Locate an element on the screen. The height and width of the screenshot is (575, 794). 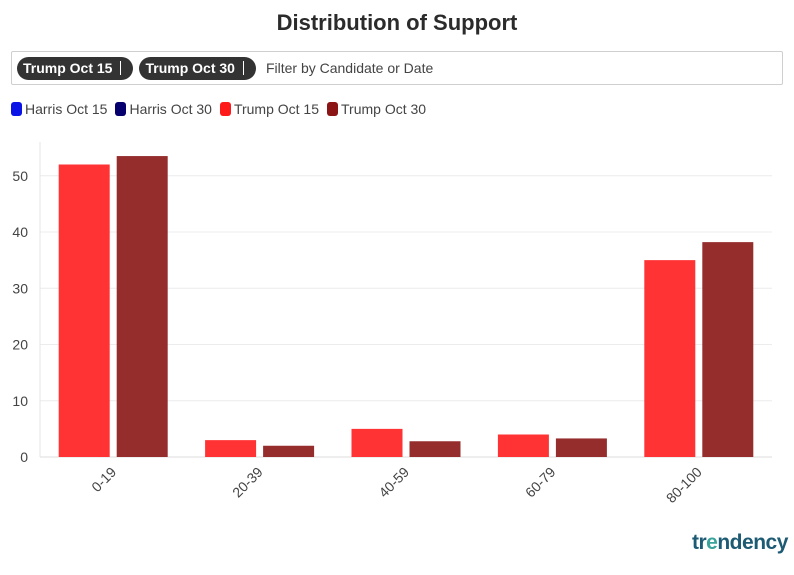
x-tick-label: 20-39 is located at coordinates (247, 482).